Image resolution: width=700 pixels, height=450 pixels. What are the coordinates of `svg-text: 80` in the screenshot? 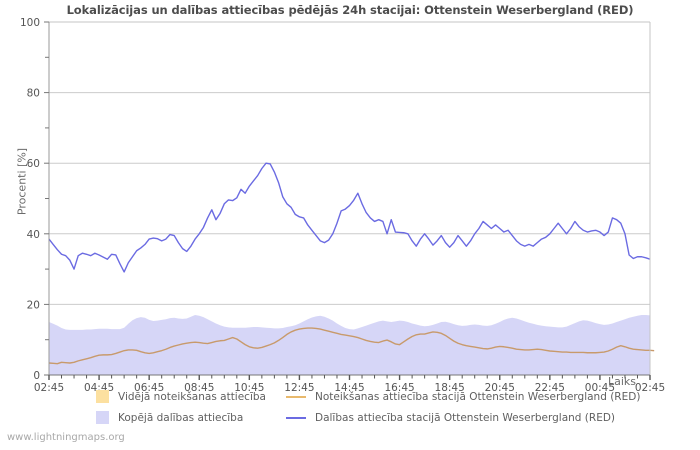 It's located at (33, 94).